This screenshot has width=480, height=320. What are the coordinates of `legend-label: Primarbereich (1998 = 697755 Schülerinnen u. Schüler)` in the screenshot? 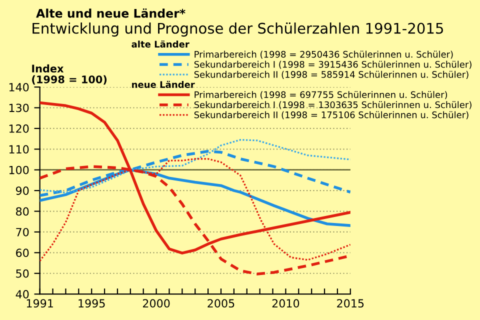 It's located at (321, 95).